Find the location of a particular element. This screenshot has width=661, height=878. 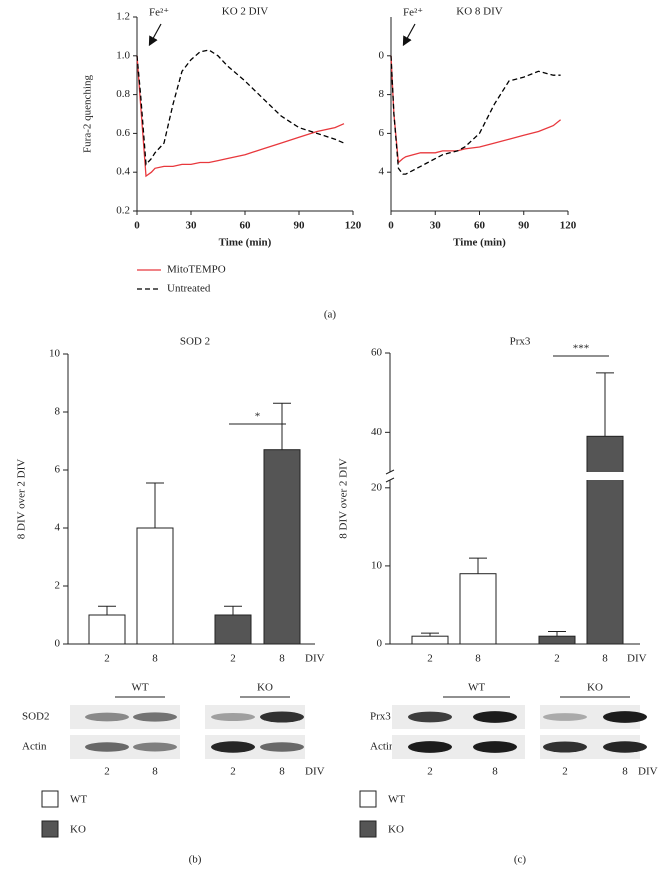

y-tick-label: 60 is located at coordinates (377, 353).